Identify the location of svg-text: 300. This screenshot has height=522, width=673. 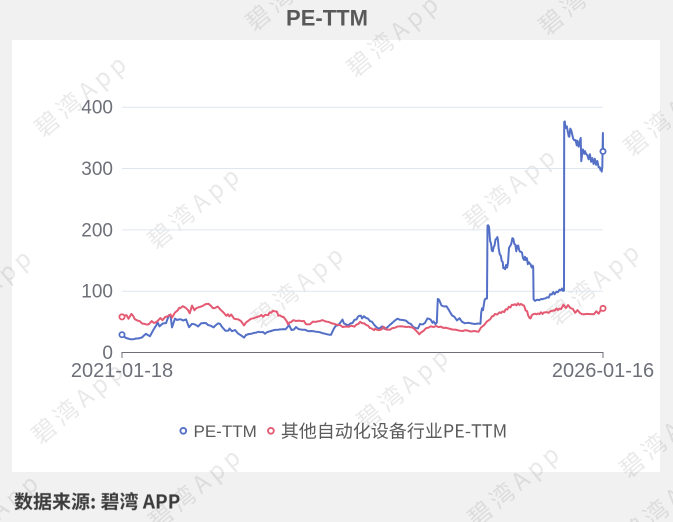
(97, 169).